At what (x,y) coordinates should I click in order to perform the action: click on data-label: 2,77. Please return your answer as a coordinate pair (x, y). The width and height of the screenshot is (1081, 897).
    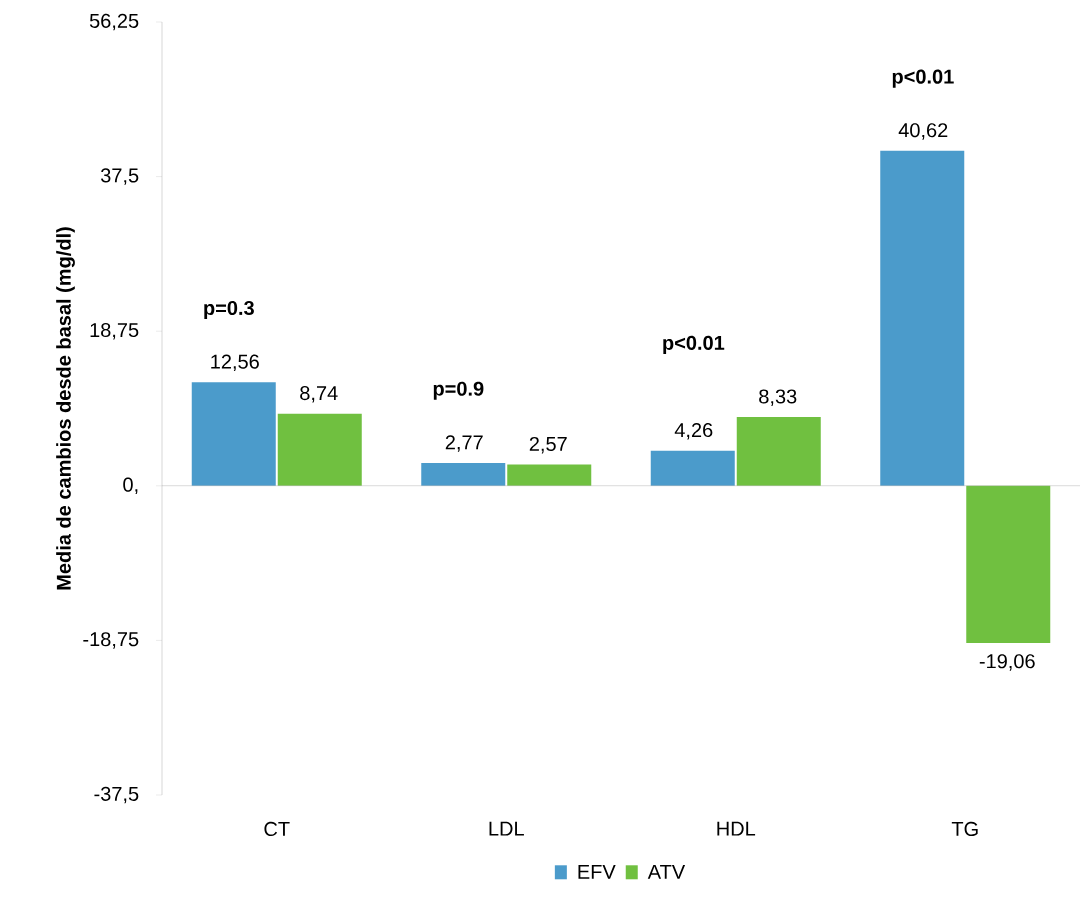
    Looking at the image, I should click on (464, 443).